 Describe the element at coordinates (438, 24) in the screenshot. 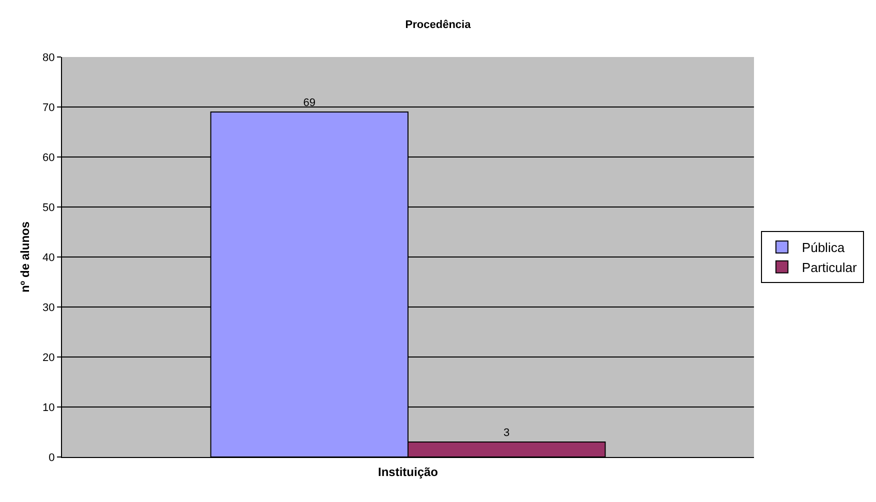

I see `chart-title: Procedência` at that location.